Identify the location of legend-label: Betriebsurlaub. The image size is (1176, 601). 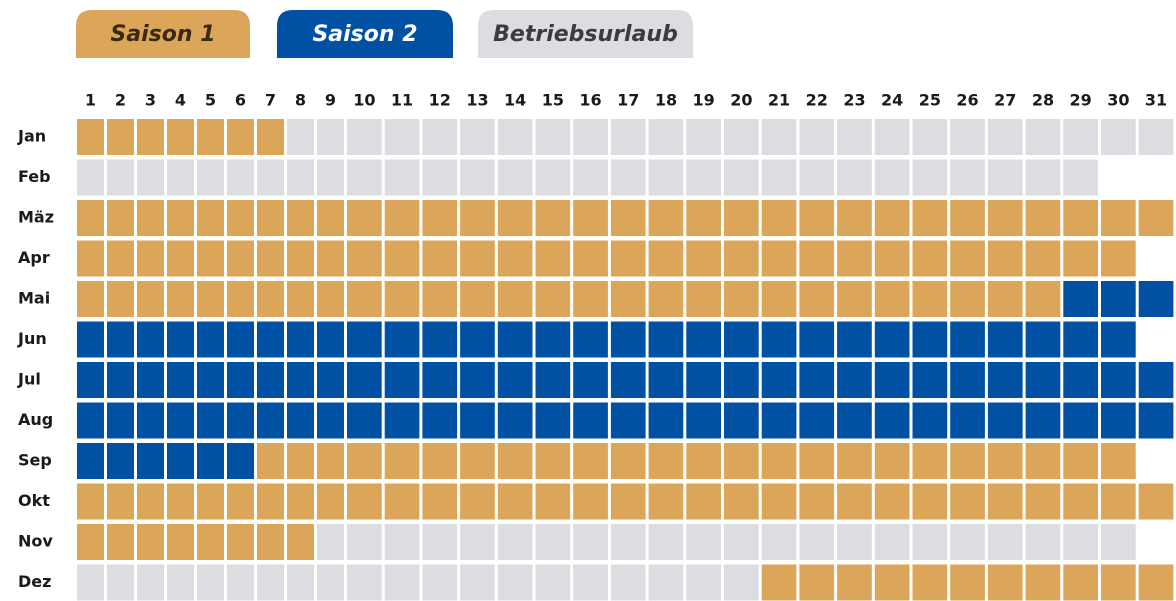
(585, 34).